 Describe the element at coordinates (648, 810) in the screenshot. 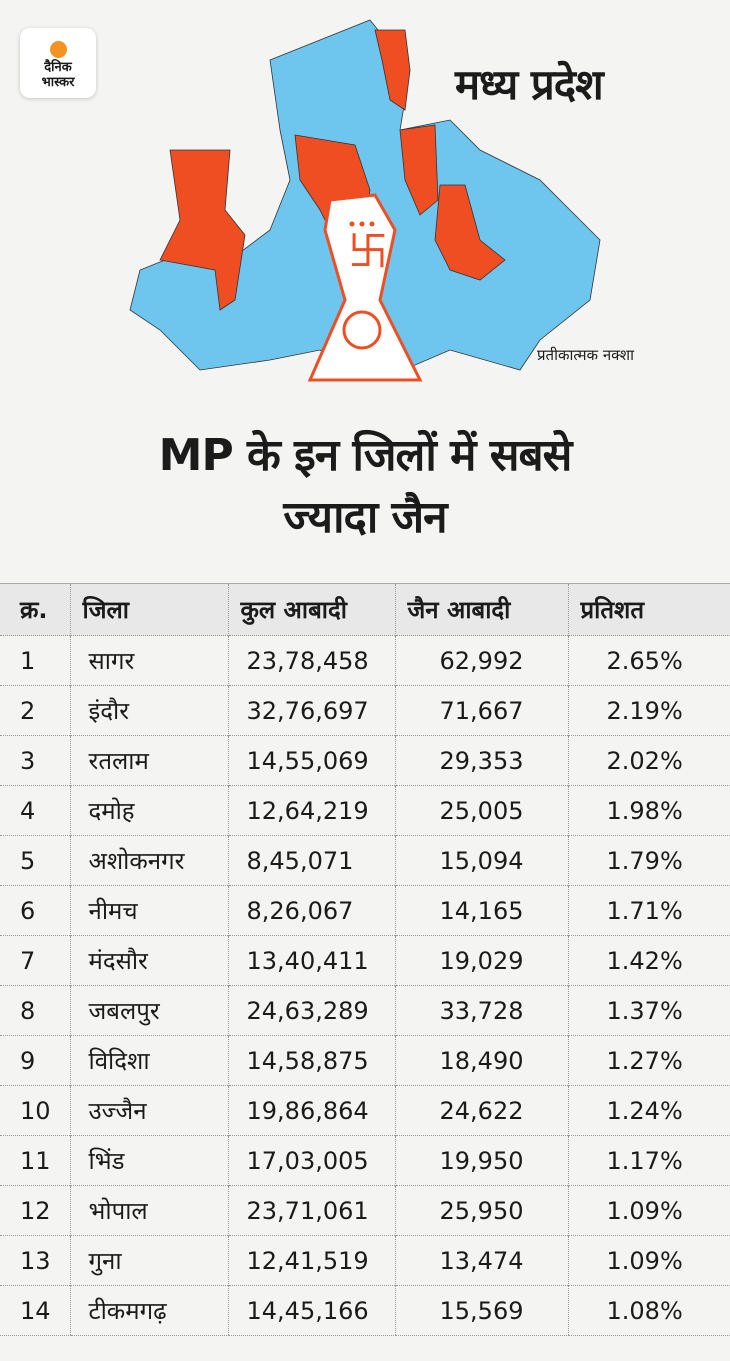

I see `table-cell: 1.98%` at that location.